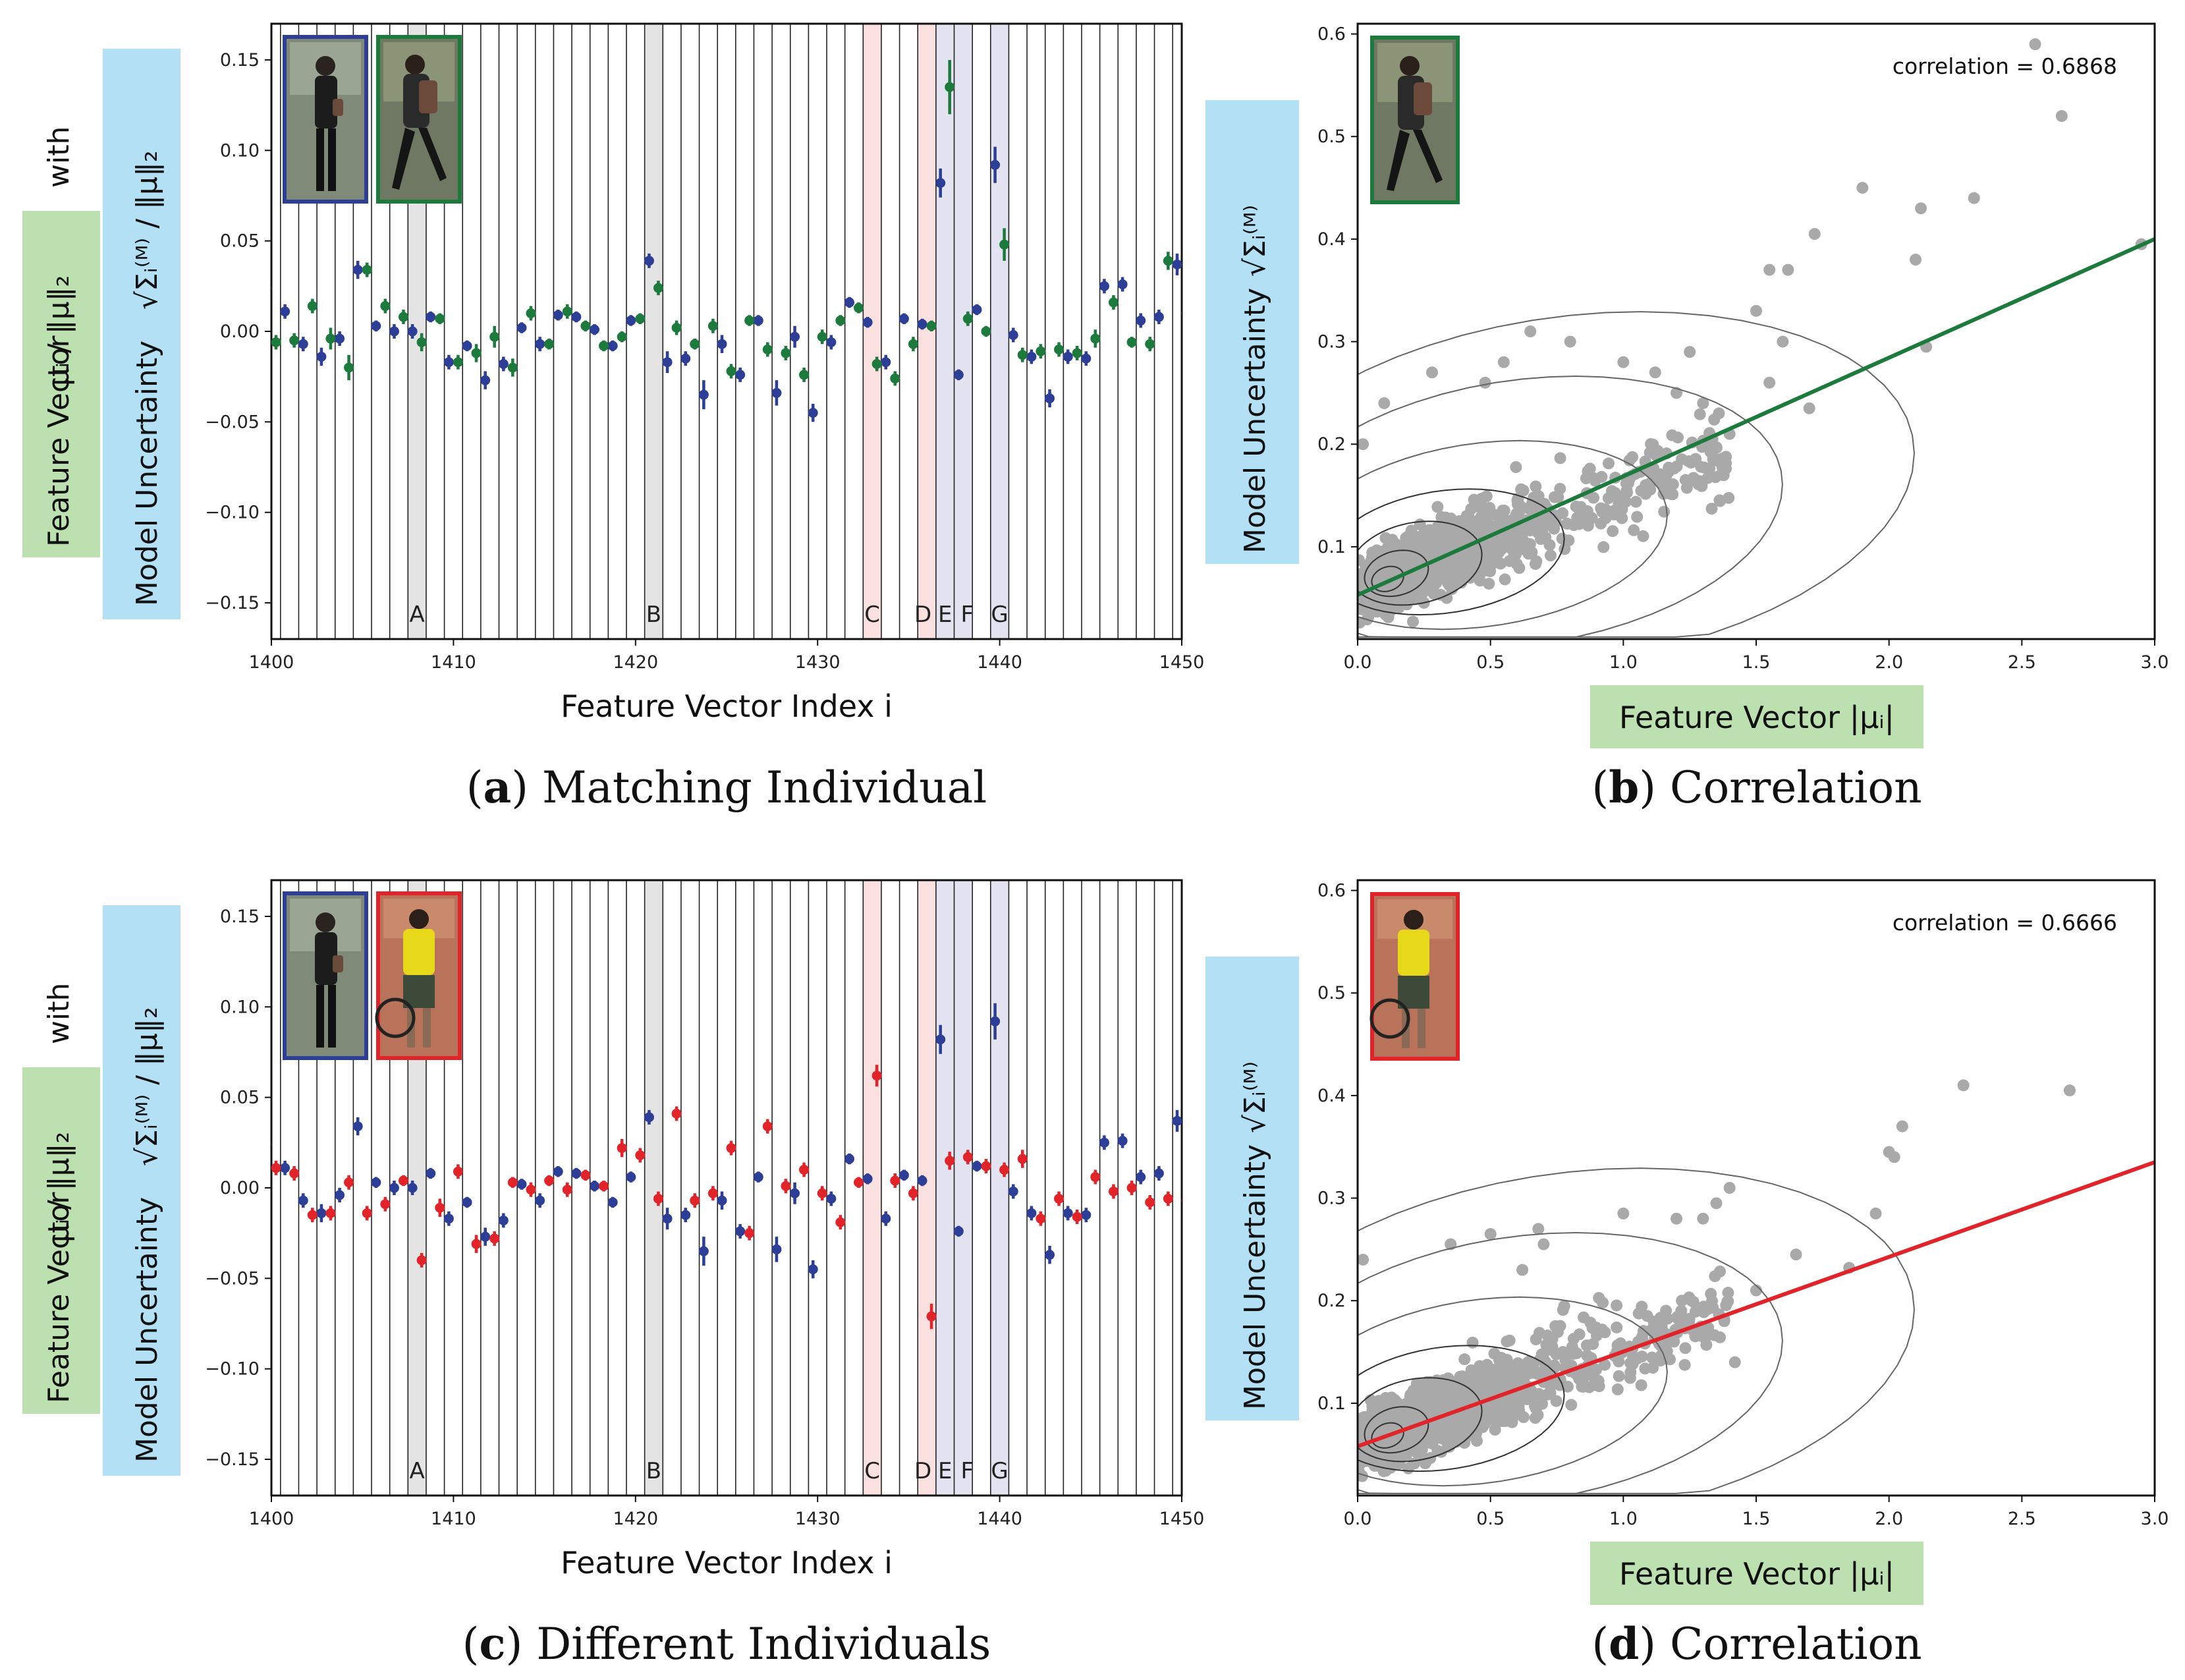 The height and width of the screenshot is (1680, 2185). I want to click on error-bar-points, so click(726, 240).